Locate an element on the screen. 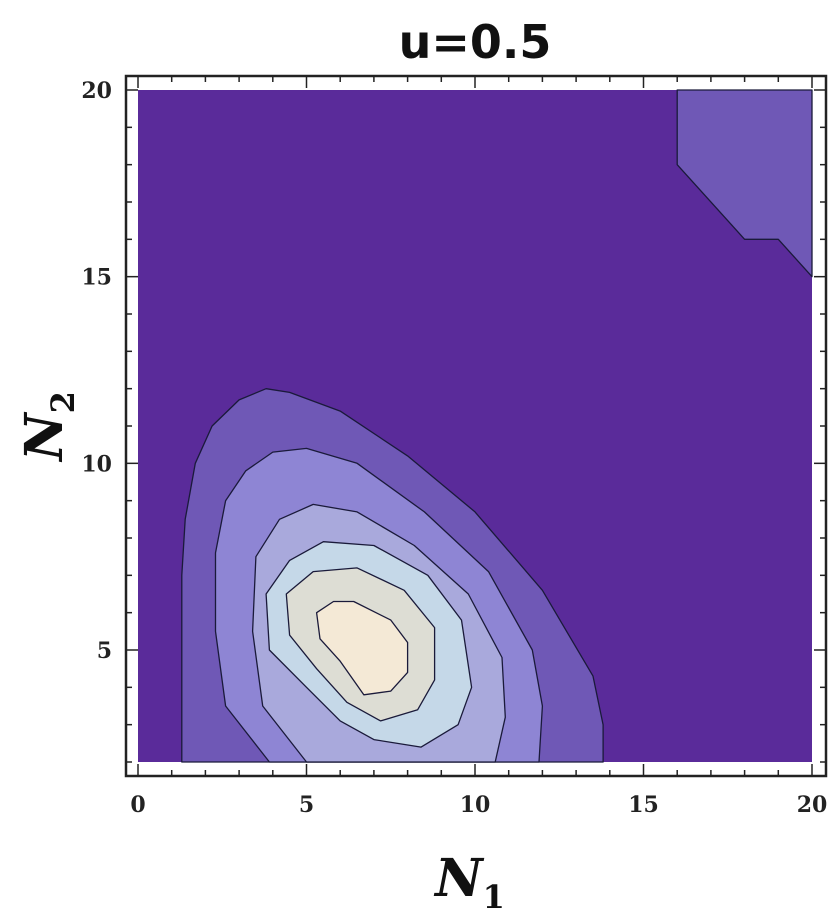 The width and height of the screenshot is (830, 913). x-axis-label-main: N is located at coordinates (459, 878).